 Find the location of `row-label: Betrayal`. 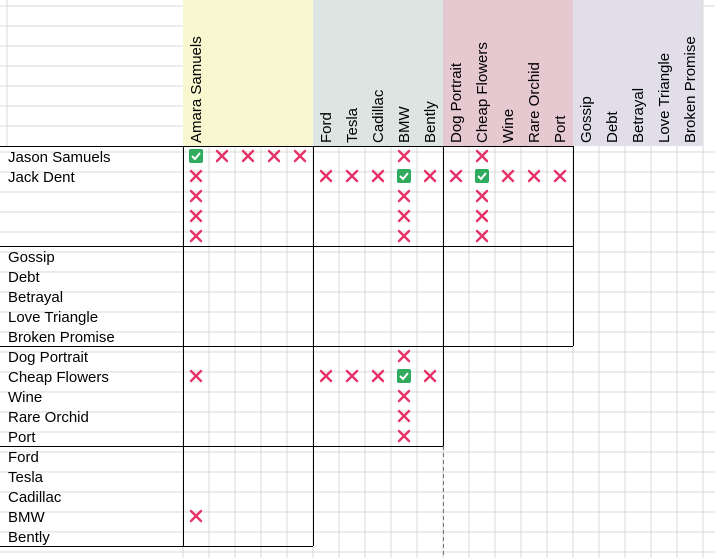

row-label: Betrayal is located at coordinates (35, 297).